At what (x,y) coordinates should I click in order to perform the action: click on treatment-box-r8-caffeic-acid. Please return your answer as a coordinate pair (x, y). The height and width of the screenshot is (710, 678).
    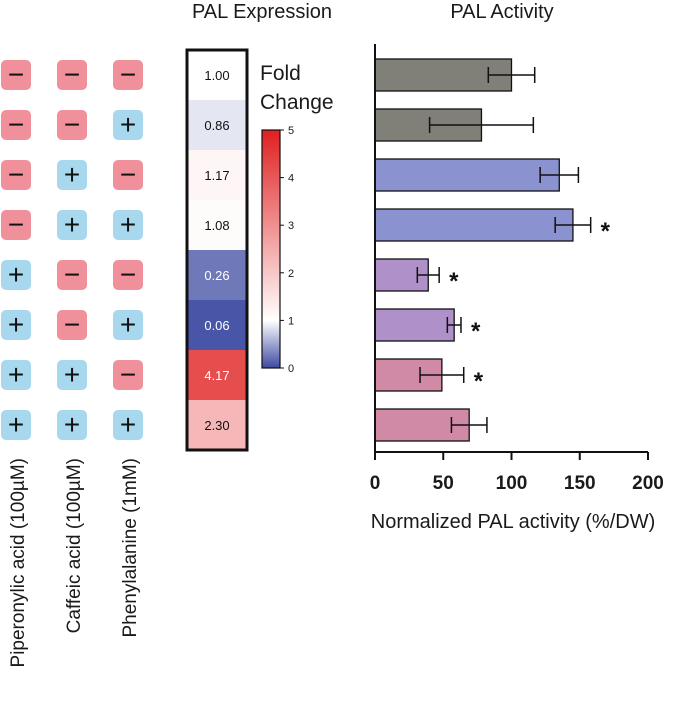
    Looking at the image, I should click on (72, 425).